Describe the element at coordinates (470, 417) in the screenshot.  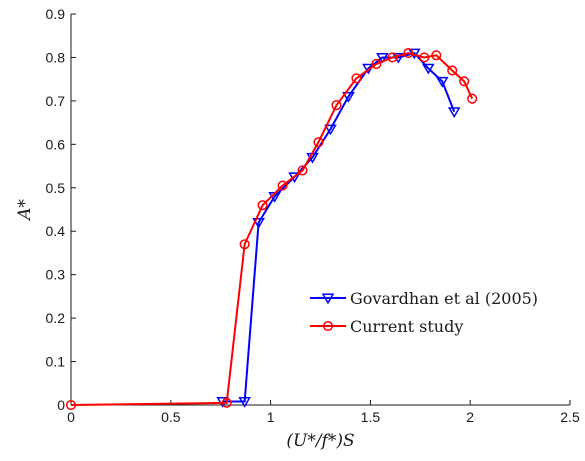
I see `x-tick-label: 2` at that location.